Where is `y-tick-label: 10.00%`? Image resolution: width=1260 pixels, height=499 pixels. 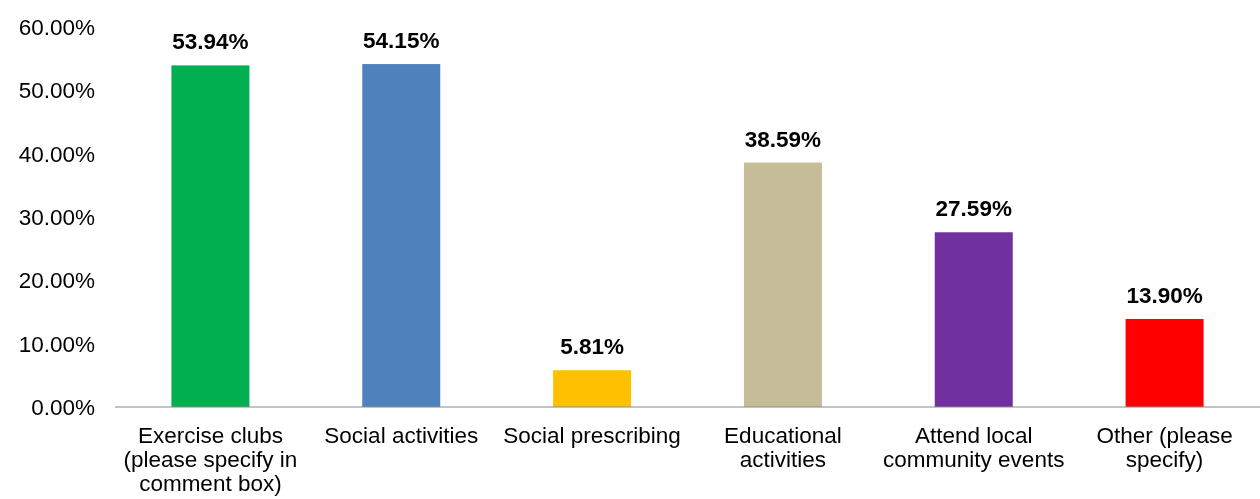 y-tick-label: 10.00% is located at coordinates (56, 344).